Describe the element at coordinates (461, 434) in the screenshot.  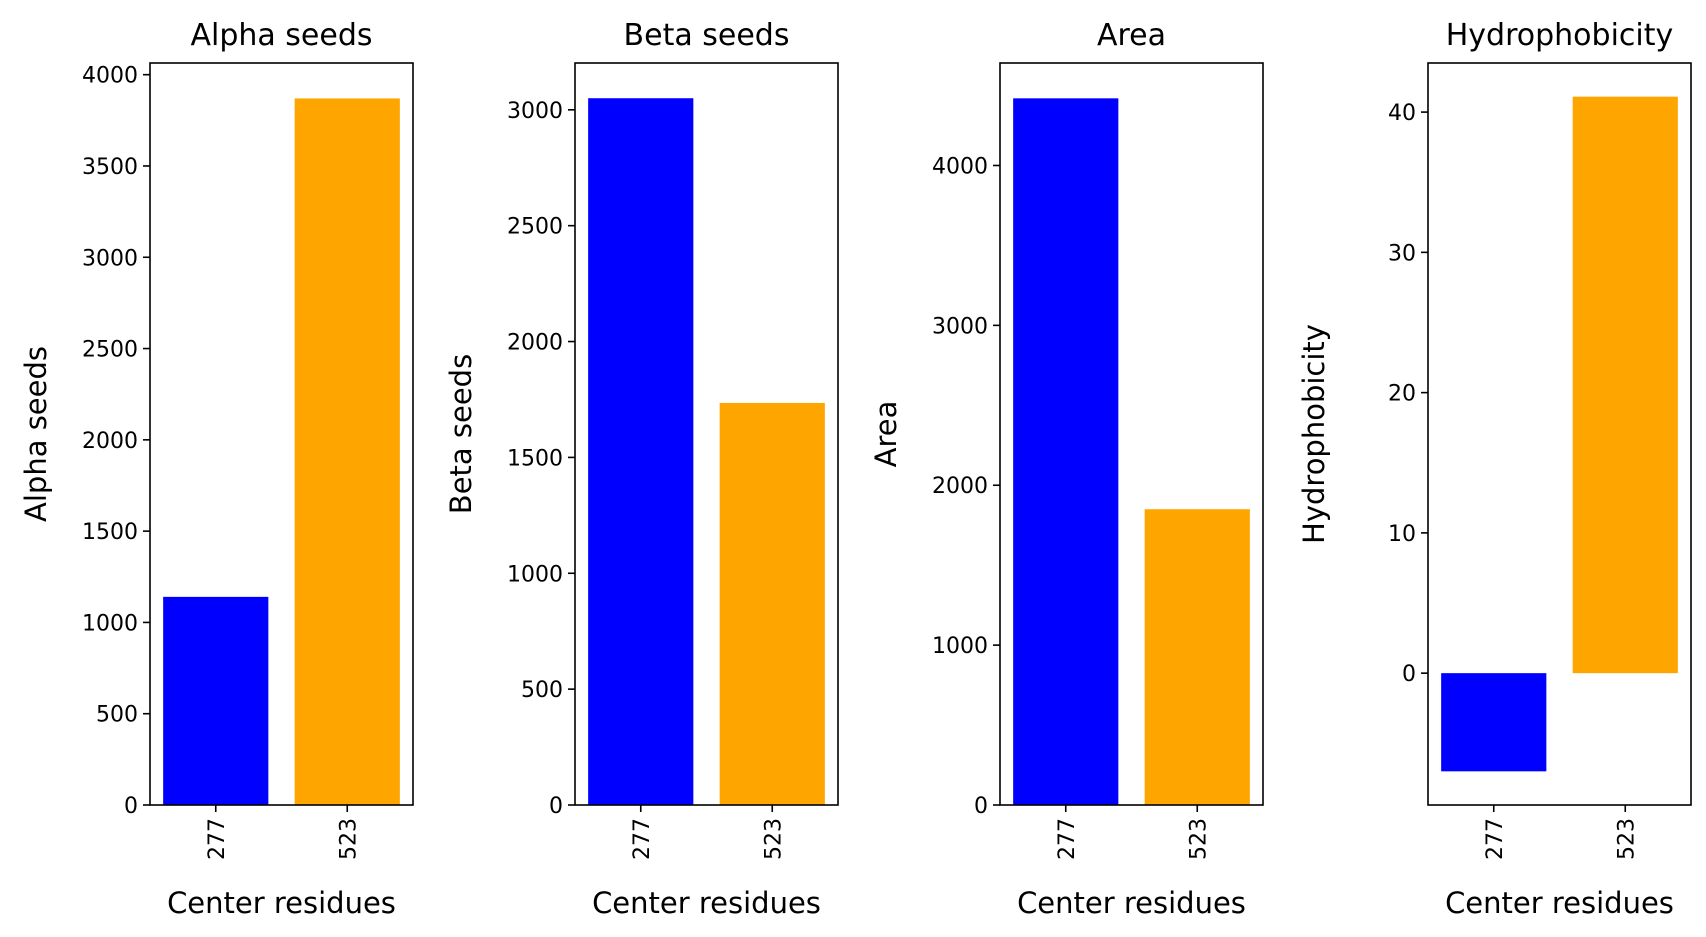
I see `y-axis-label: Beta seeds` at that location.